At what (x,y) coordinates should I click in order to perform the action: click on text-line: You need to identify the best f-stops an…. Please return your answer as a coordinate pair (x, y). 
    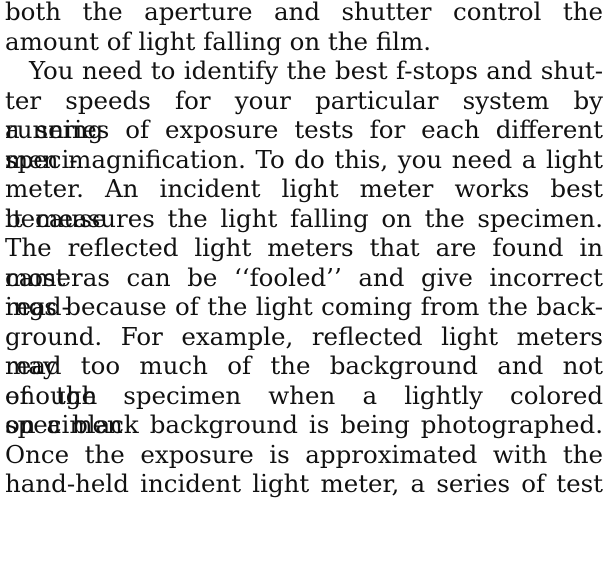
    Looking at the image, I should click on (316, 70).